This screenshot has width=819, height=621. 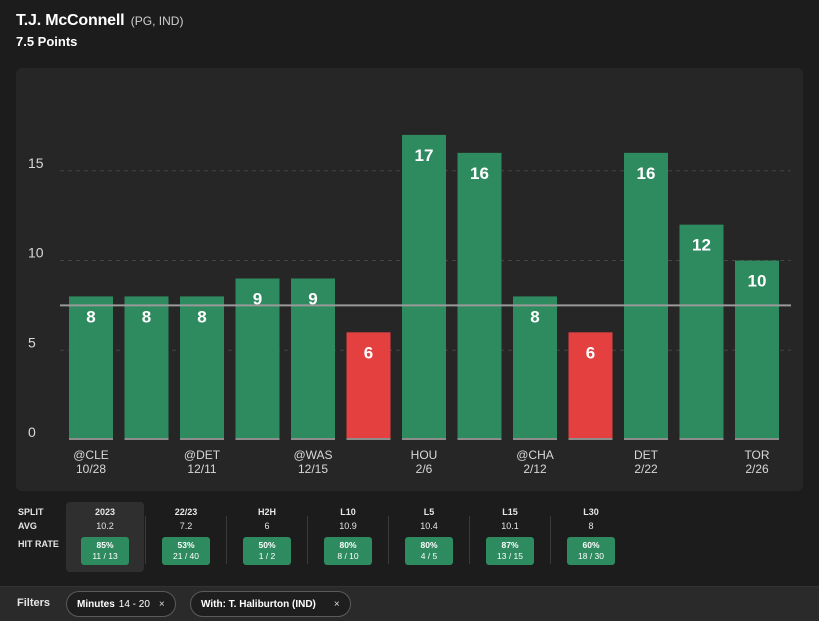 I want to click on chip-key: Minutes, so click(x=96, y=604).